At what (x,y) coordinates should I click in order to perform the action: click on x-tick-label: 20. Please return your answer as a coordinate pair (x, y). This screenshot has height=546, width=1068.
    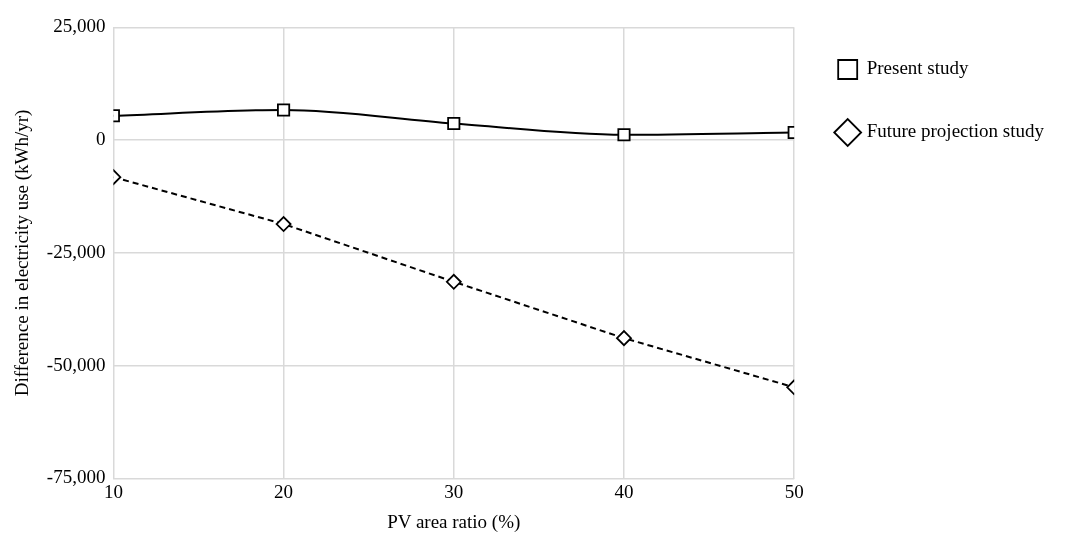
    Looking at the image, I should click on (284, 491).